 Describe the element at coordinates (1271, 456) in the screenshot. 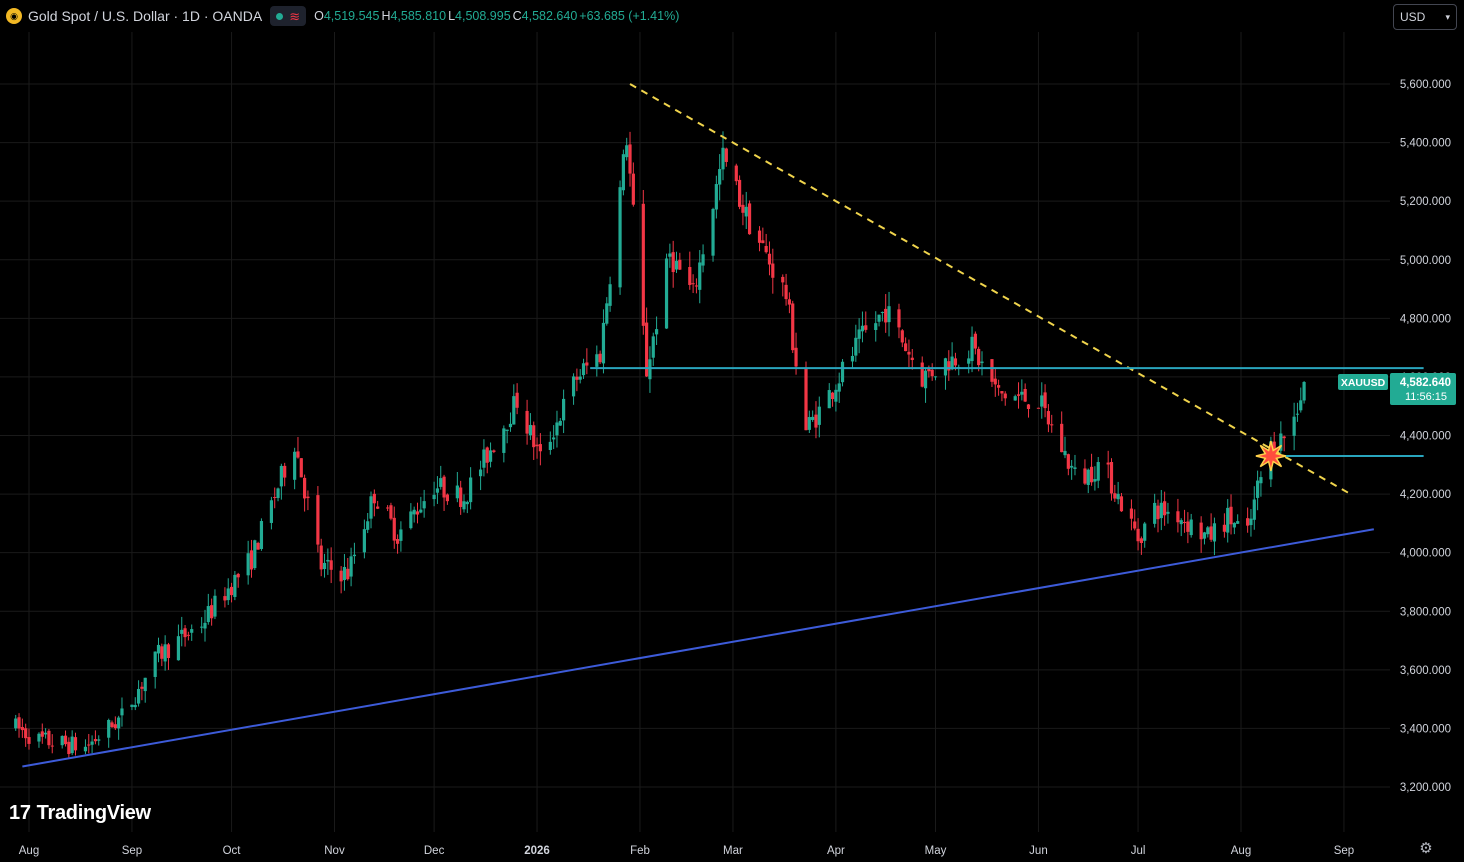

I see `breakout-star-icon` at that location.